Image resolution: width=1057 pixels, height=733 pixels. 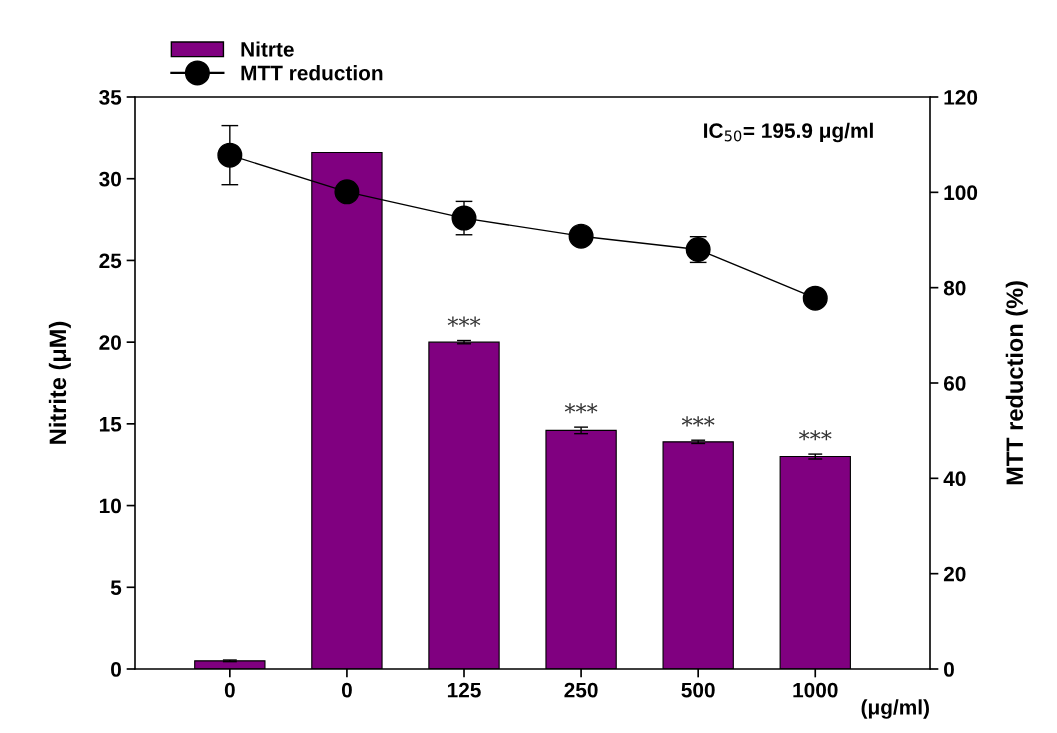 What do you see at coordinates (110, 261) in the screenshot?
I see `y-tick-label: 25` at bounding box center [110, 261].